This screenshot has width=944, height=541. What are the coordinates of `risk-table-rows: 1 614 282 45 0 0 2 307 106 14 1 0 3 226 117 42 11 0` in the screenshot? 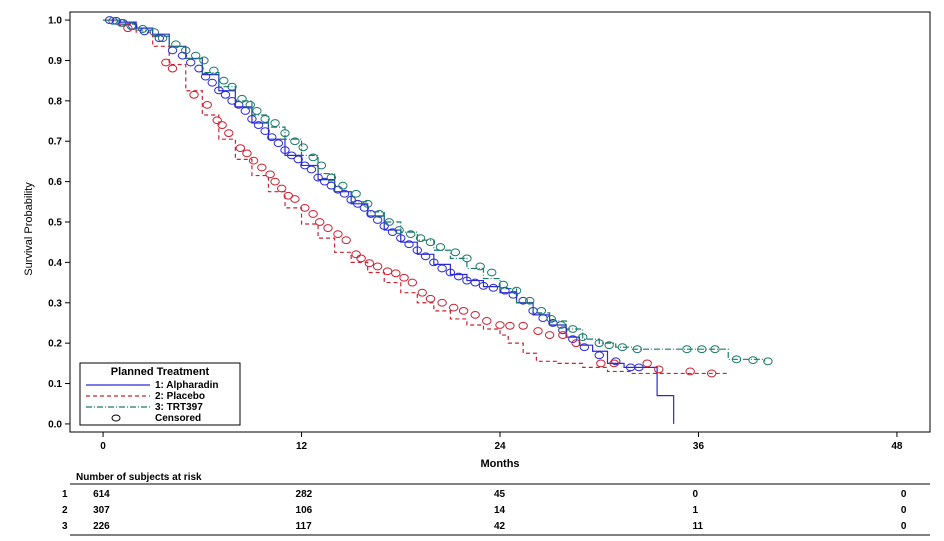 It's located at (484, 510).